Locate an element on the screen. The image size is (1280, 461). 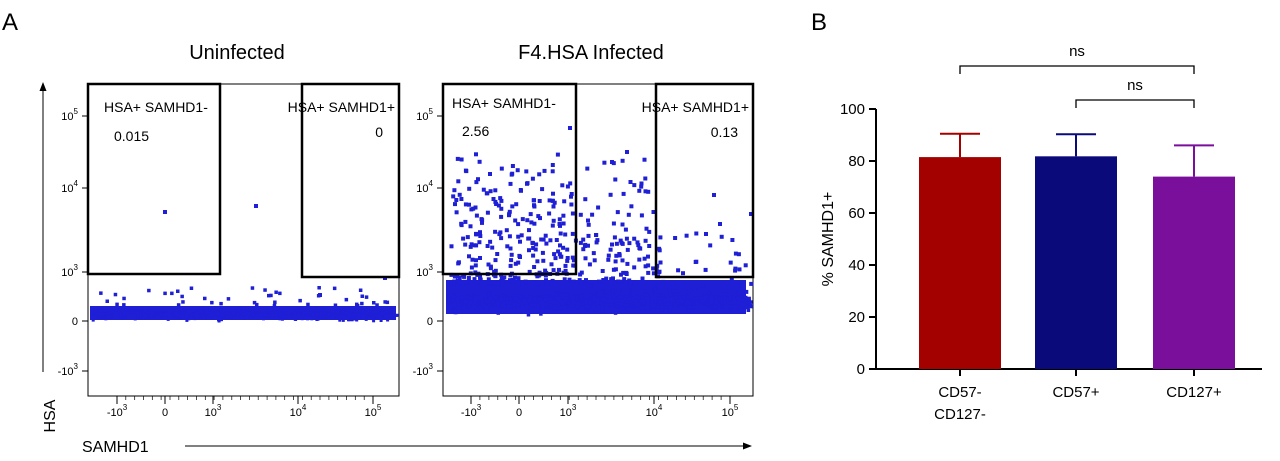
bar-y-axis-label: % SAMHD1+ is located at coordinates (828, 239).